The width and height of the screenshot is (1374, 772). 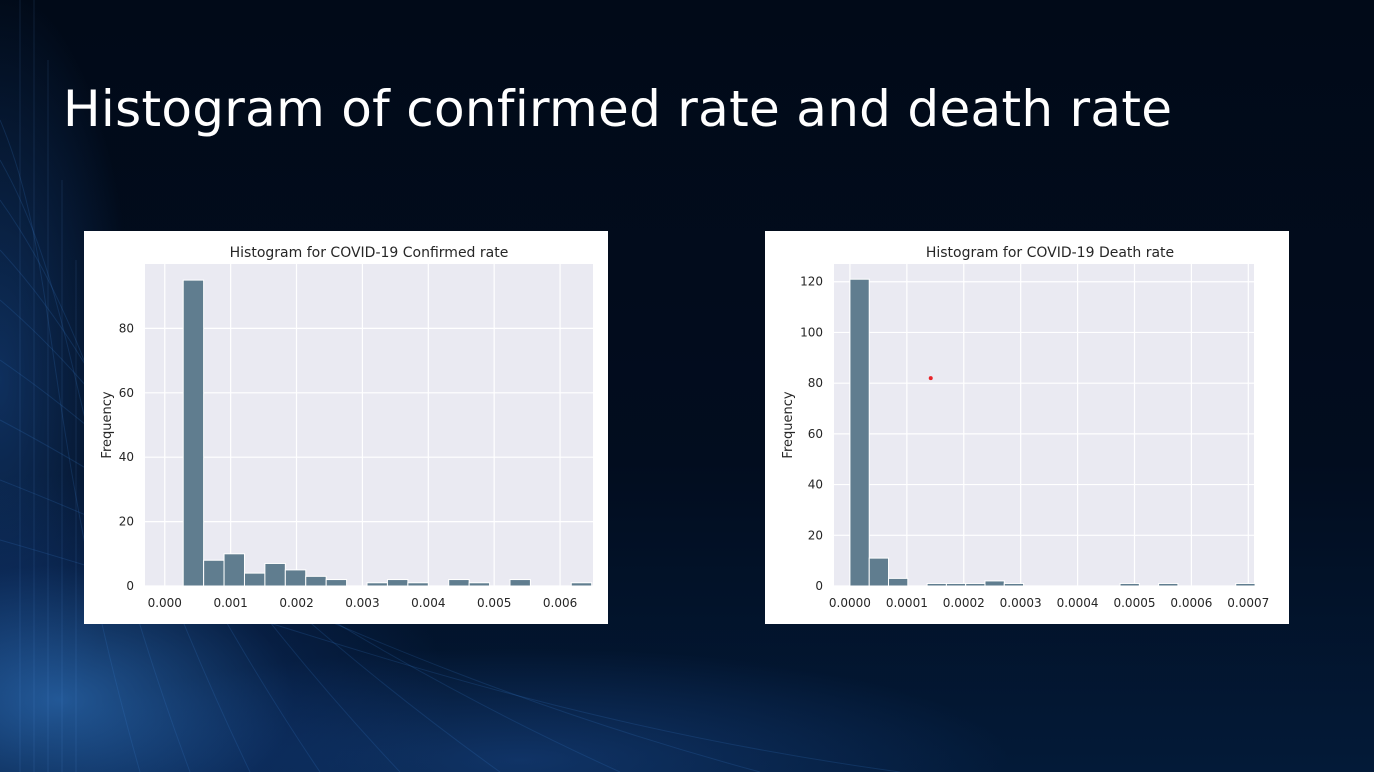 I want to click on x-tick-label: 0.0007, so click(x=1248, y=603).